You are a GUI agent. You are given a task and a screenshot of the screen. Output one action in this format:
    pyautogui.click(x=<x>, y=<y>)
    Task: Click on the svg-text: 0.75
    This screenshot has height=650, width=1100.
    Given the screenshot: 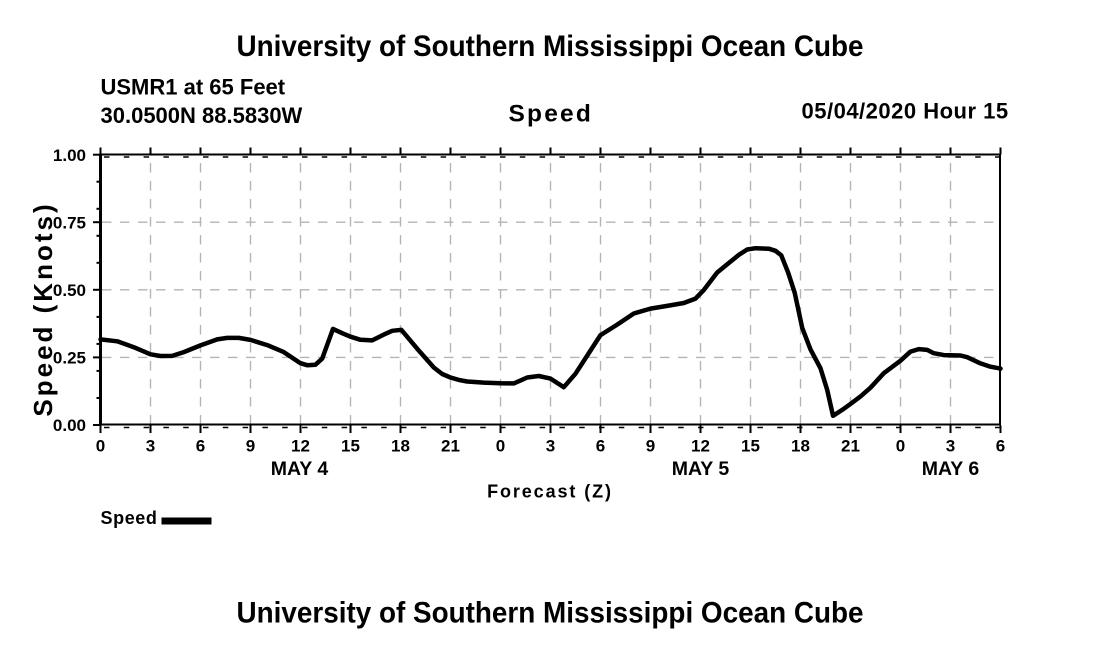 What is the action you would take?
    pyautogui.click(x=69, y=222)
    